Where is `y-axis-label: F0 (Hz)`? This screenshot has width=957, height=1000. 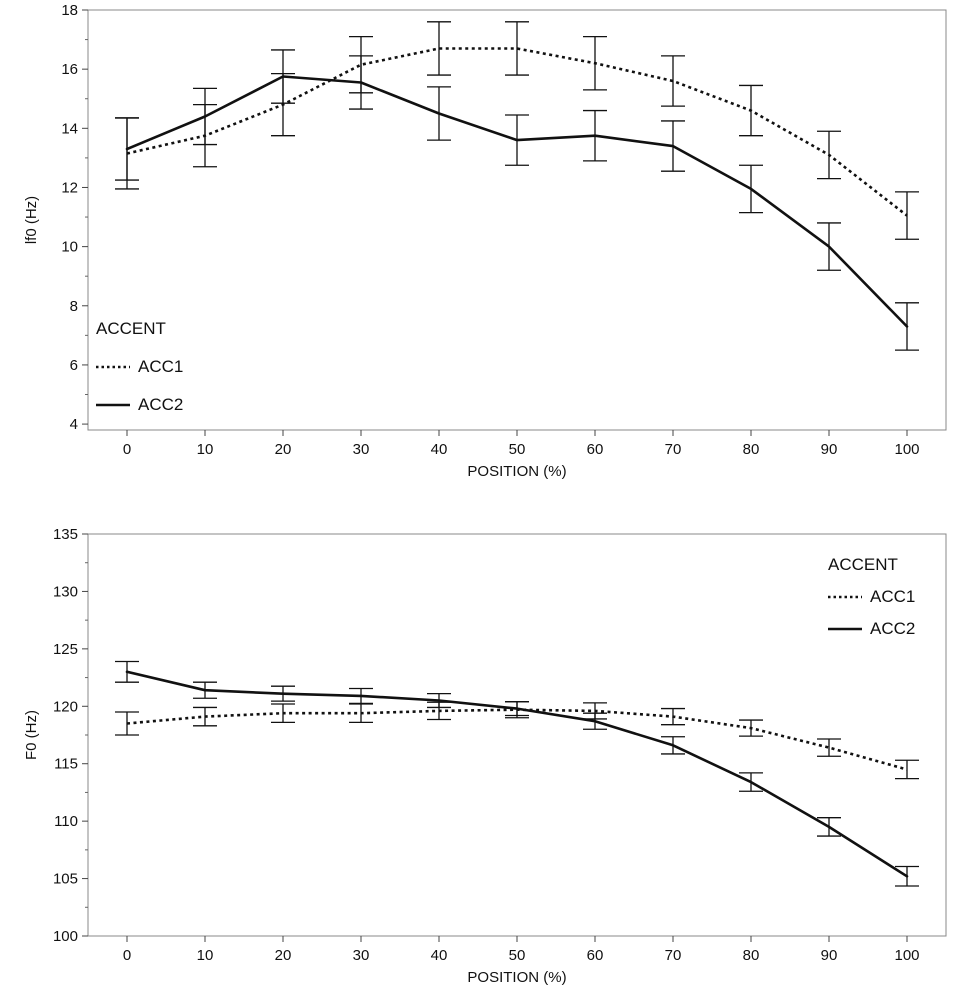 y-axis-label: F0 (Hz) is located at coordinates (31, 735).